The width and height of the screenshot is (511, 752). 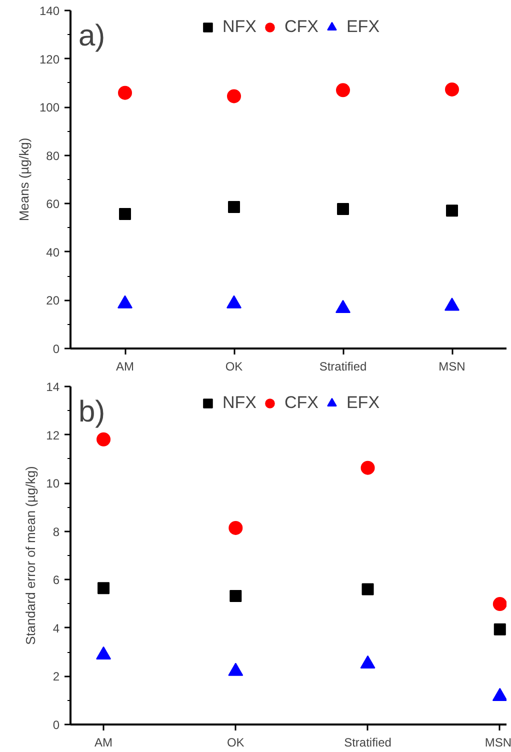 What do you see at coordinates (49, 107) in the screenshot?
I see `y-tick-label: 100` at bounding box center [49, 107].